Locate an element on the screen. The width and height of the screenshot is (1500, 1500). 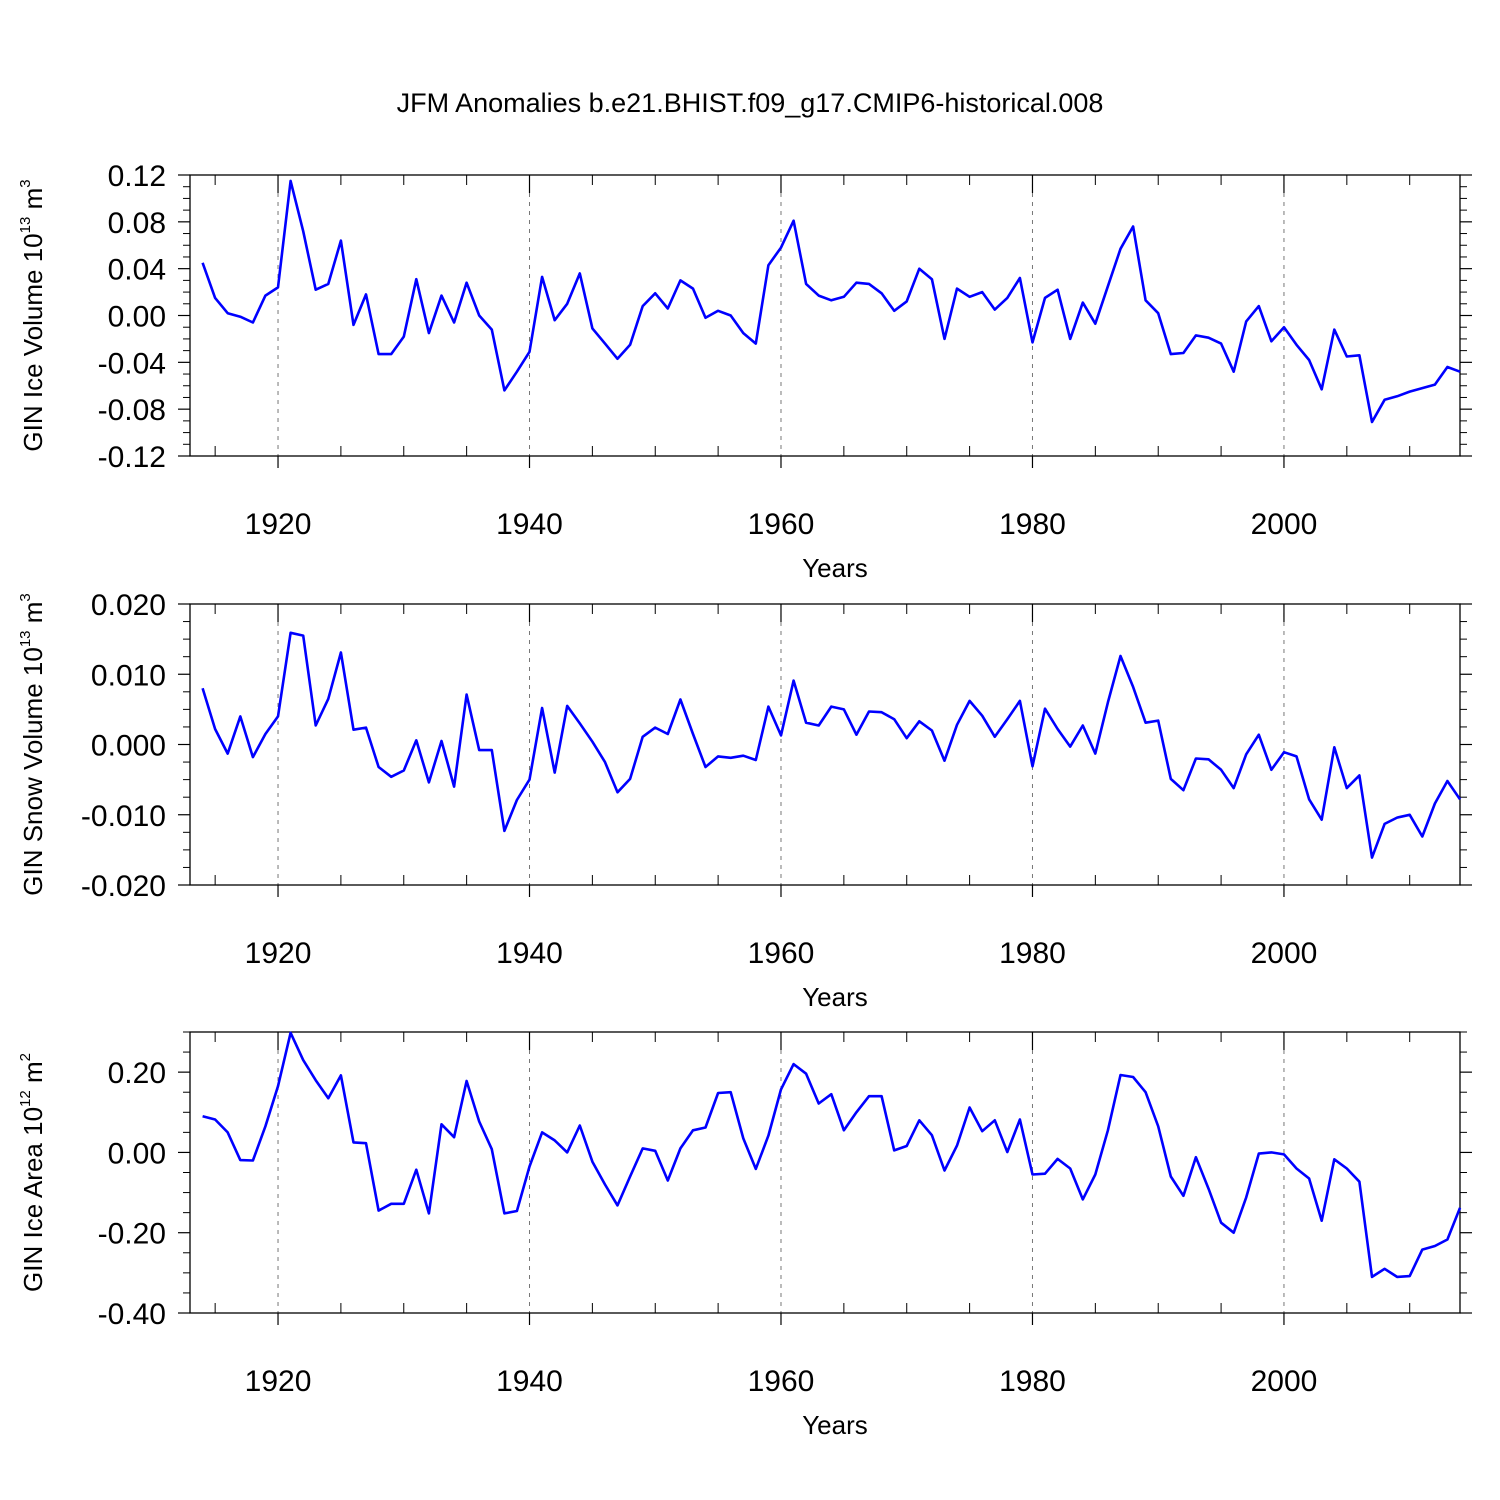
y-tick-label: -0.40 is located at coordinates (132, 1314).